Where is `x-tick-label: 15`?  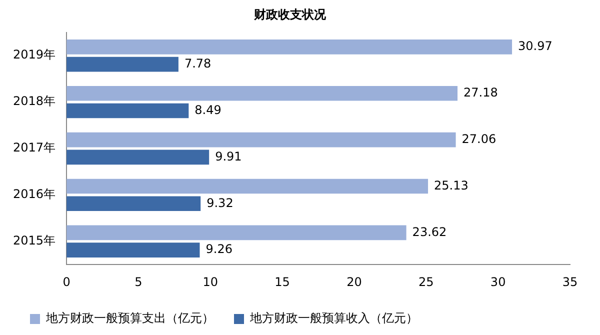
x-tick-label: 15 is located at coordinates (282, 281).